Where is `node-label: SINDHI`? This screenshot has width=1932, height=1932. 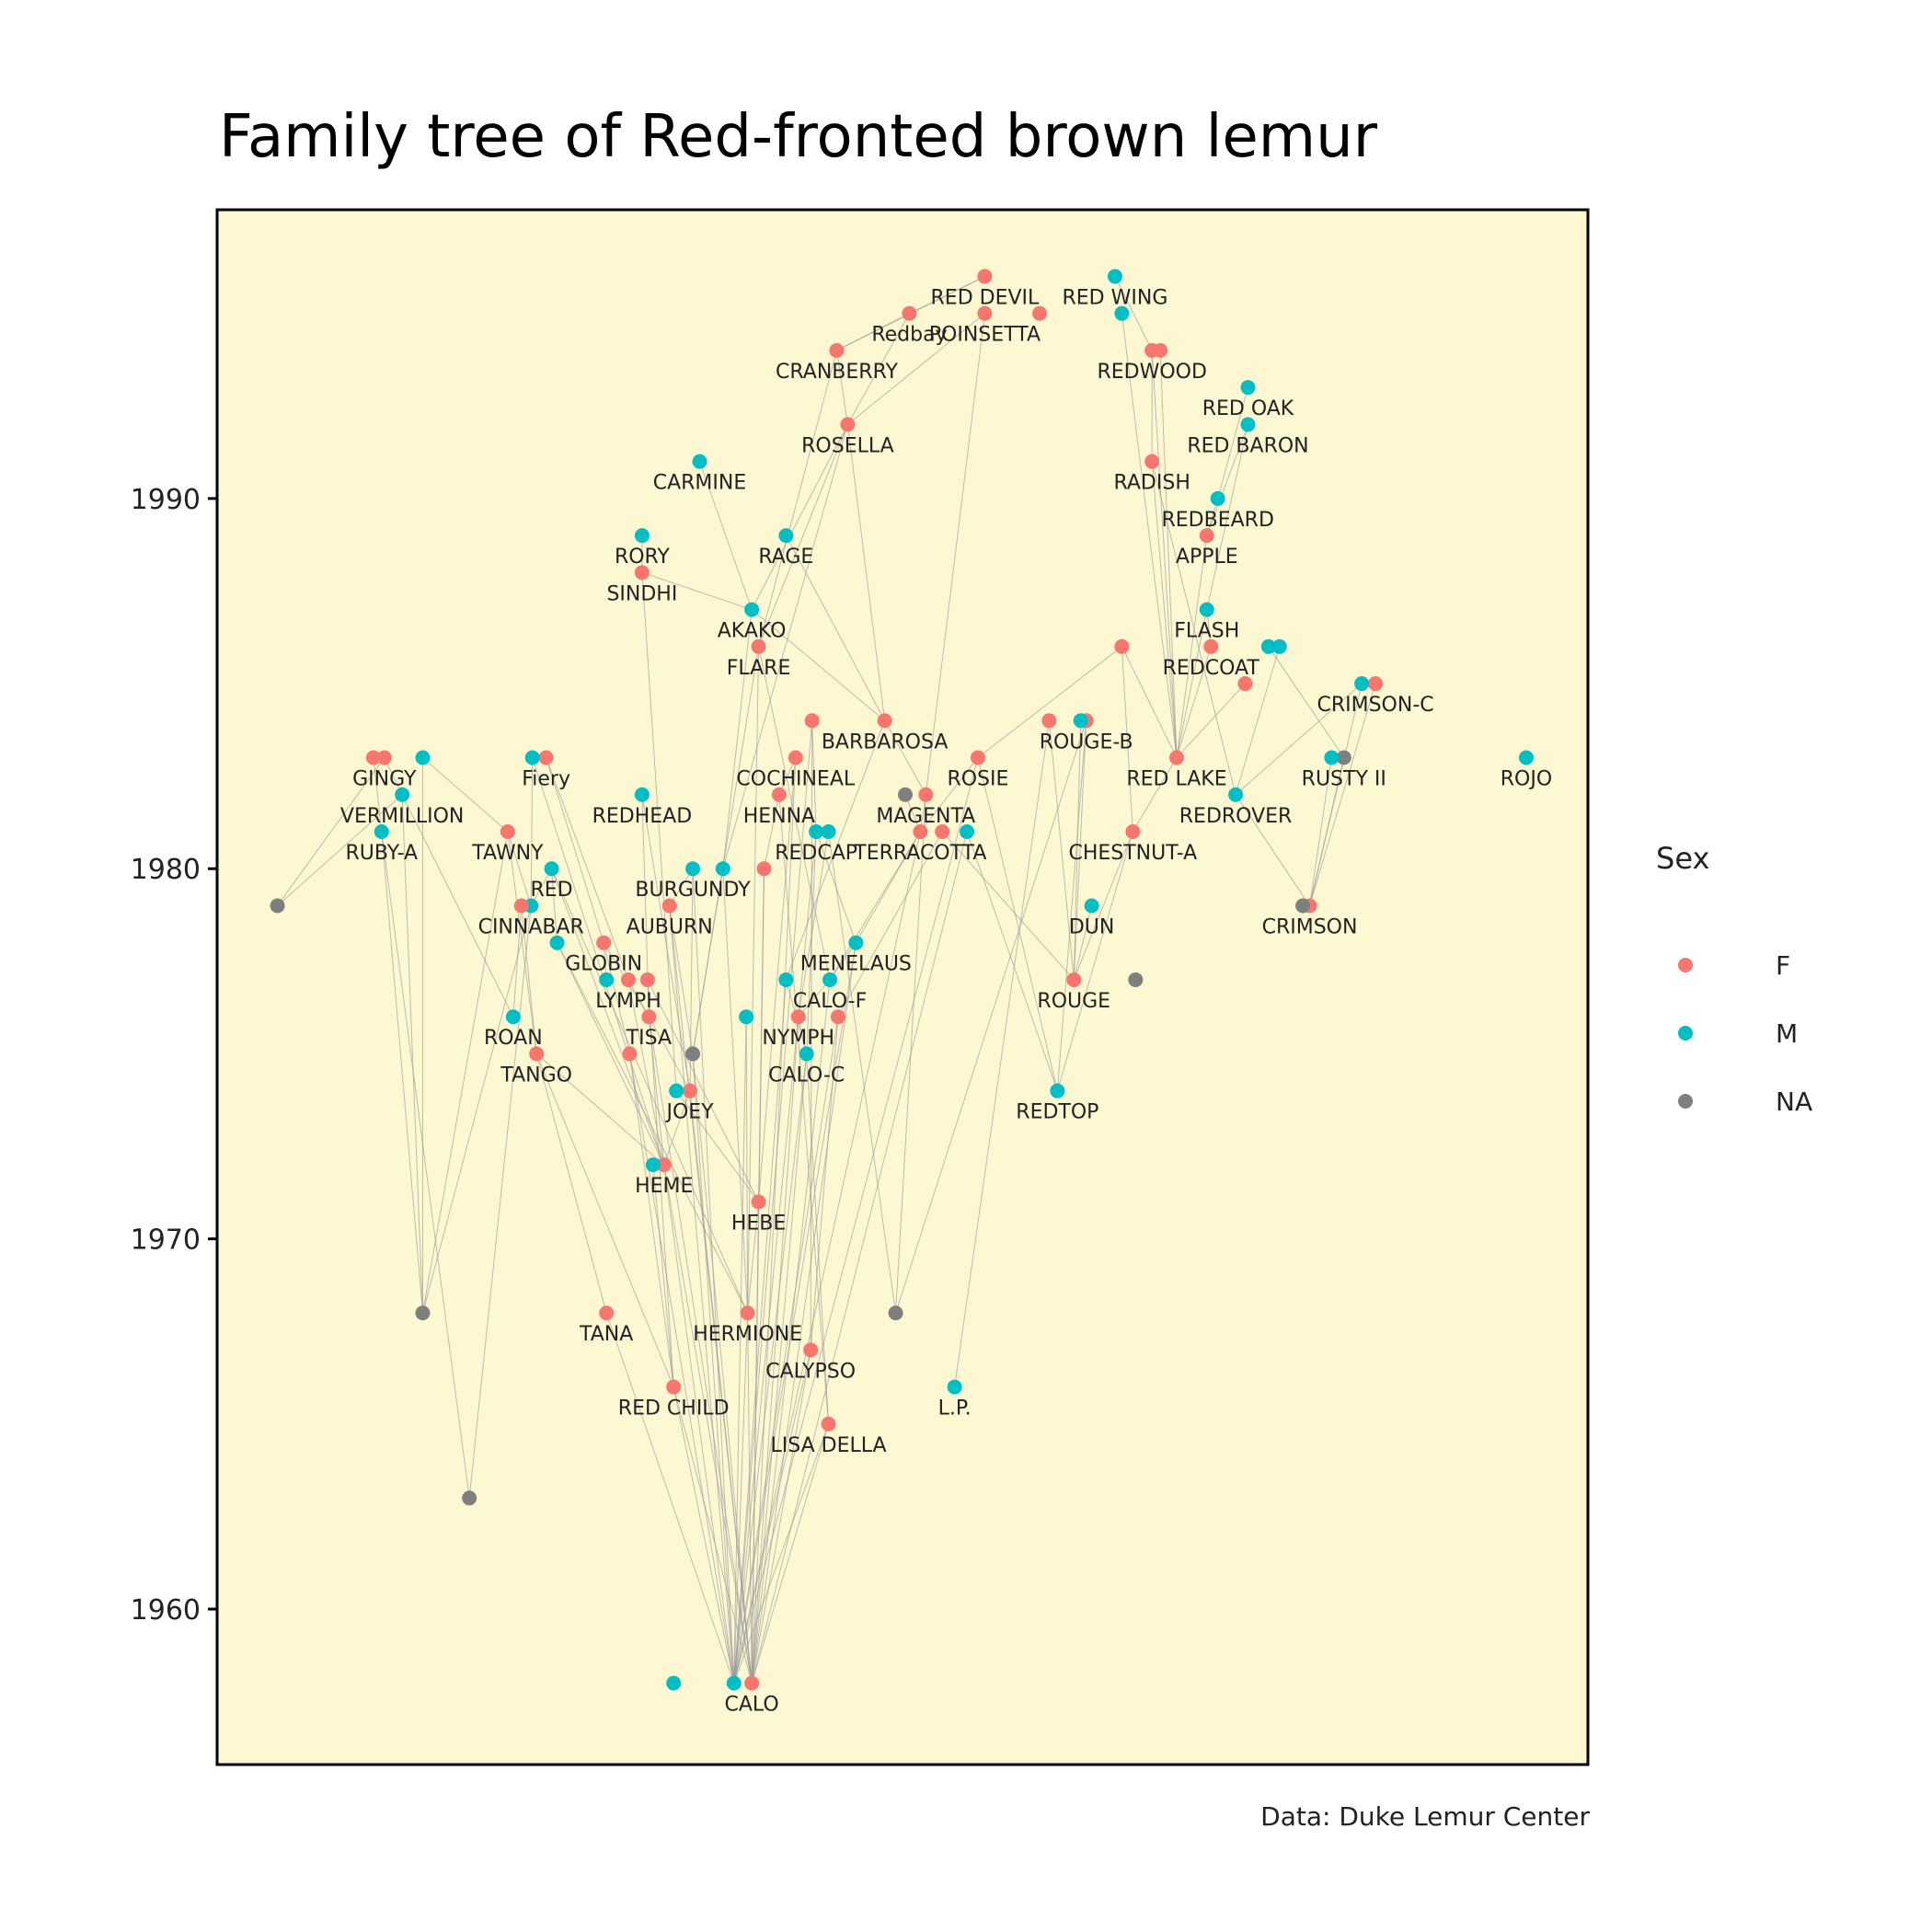
node-label: SINDHI is located at coordinates (641, 593).